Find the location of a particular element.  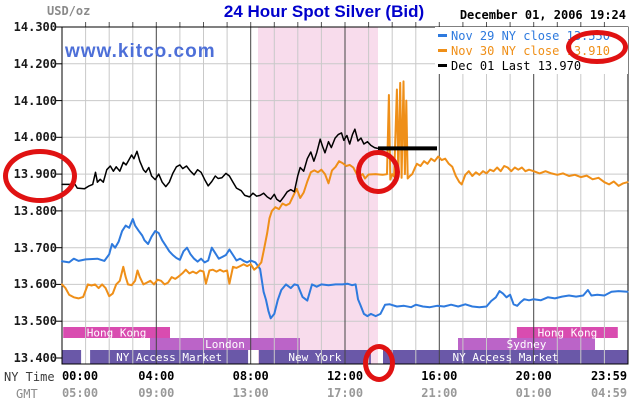

legend-item-dec01: Dec 01 Last 13.970 is located at coordinates (531, 65).